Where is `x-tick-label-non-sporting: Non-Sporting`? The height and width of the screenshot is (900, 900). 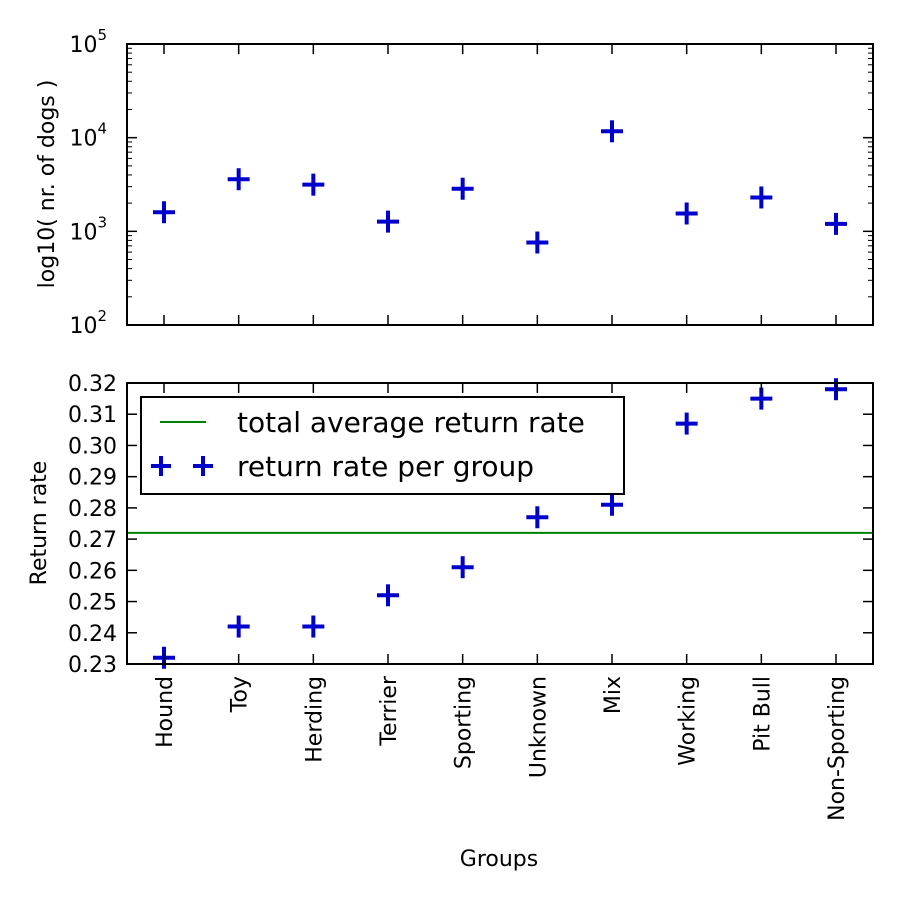 x-tick-label-non-sporting: Non-Sporting is located at coordinates (837, 748).